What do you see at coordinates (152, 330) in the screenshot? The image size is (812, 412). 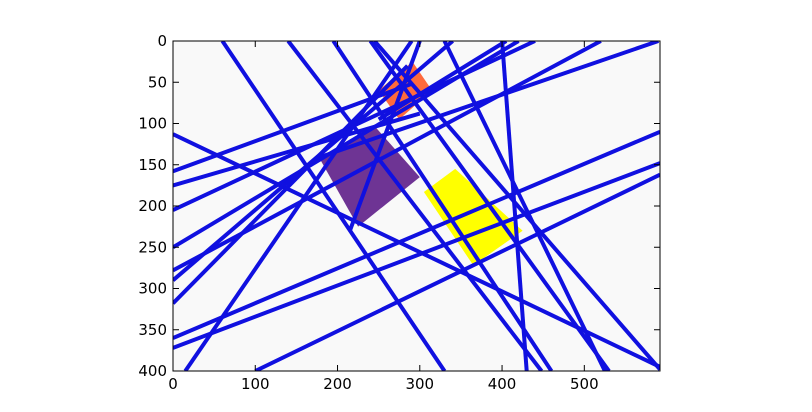 I see `y-tick-label: 350` at bounding box center [152, 330].